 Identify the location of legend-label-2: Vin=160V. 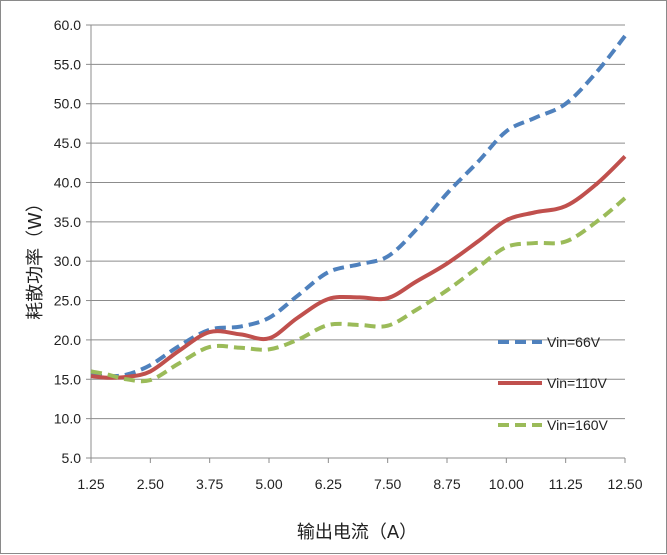
(578, 425).